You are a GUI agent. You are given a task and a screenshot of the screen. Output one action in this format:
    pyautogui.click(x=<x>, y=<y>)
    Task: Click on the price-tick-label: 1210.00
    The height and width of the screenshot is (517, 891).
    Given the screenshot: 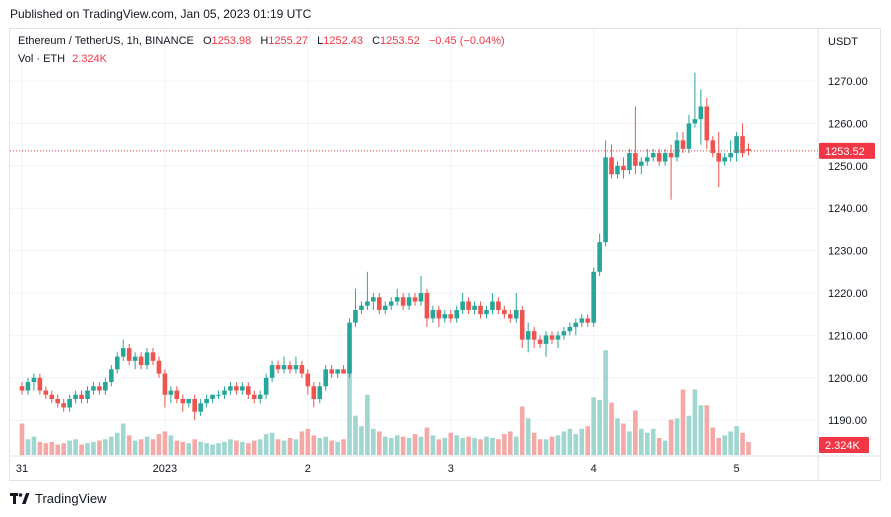 What is the action you would take?
    pyautogui.click(x=848, y=336)
    